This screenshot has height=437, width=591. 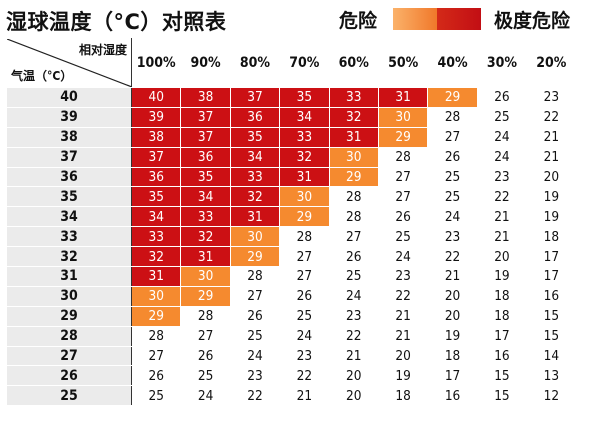 I want to click on legend-danger-label: 危险, so click(x=358, y=20).